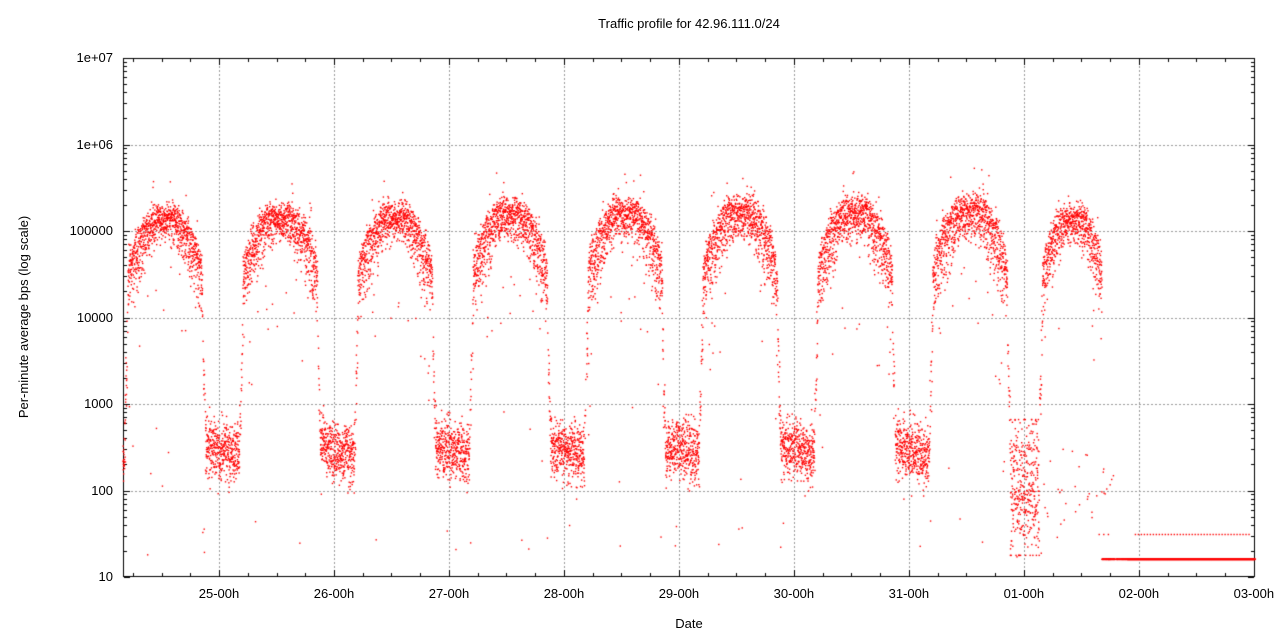  I want to click on x-tick-label: 03-00h, so click(1254, 593).